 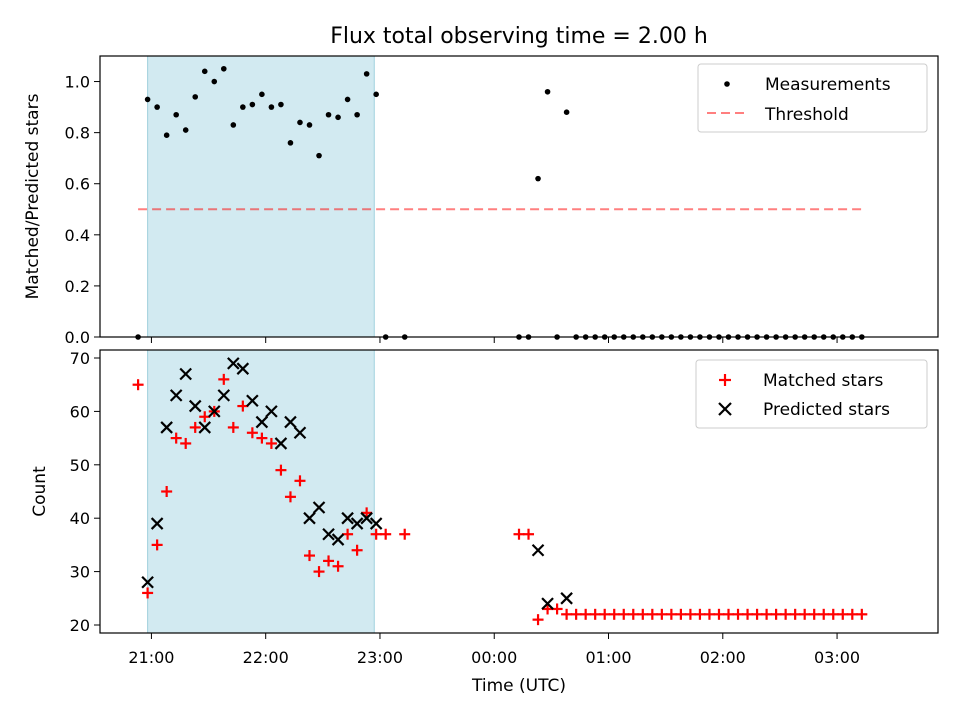 I want to click on x-ticks-bottom: 21:00 22:00 23:00 00:00 01:00 02:00 03:00, so click(x=494, y=650).